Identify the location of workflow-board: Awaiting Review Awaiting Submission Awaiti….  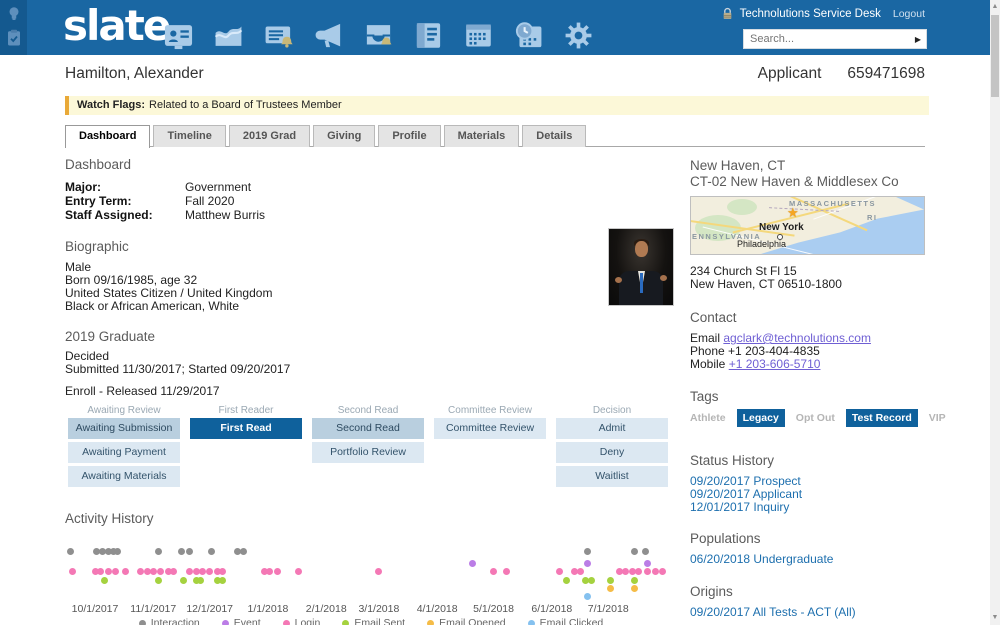
(371, 450).